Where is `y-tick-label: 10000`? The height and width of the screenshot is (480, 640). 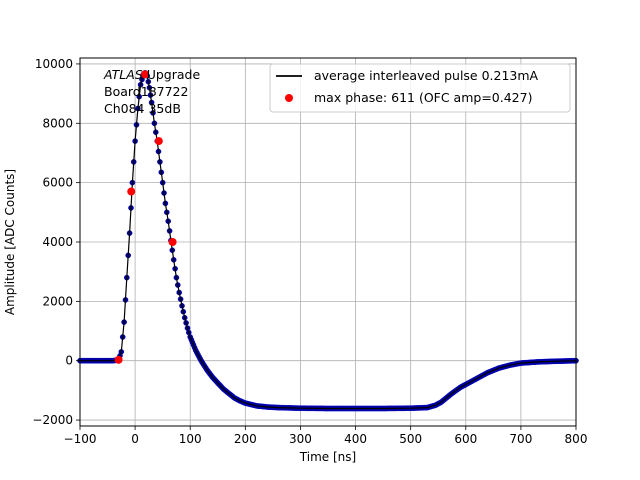 y-tick-label: 10000 is located at coordinates (54, 64).